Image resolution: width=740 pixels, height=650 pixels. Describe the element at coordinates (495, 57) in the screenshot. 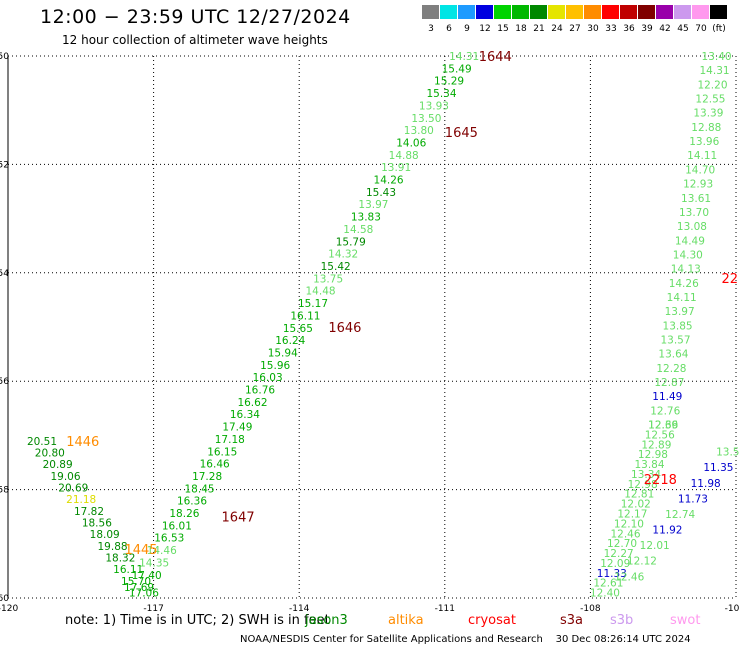

I see `pass-time-label: 1644` at that location.